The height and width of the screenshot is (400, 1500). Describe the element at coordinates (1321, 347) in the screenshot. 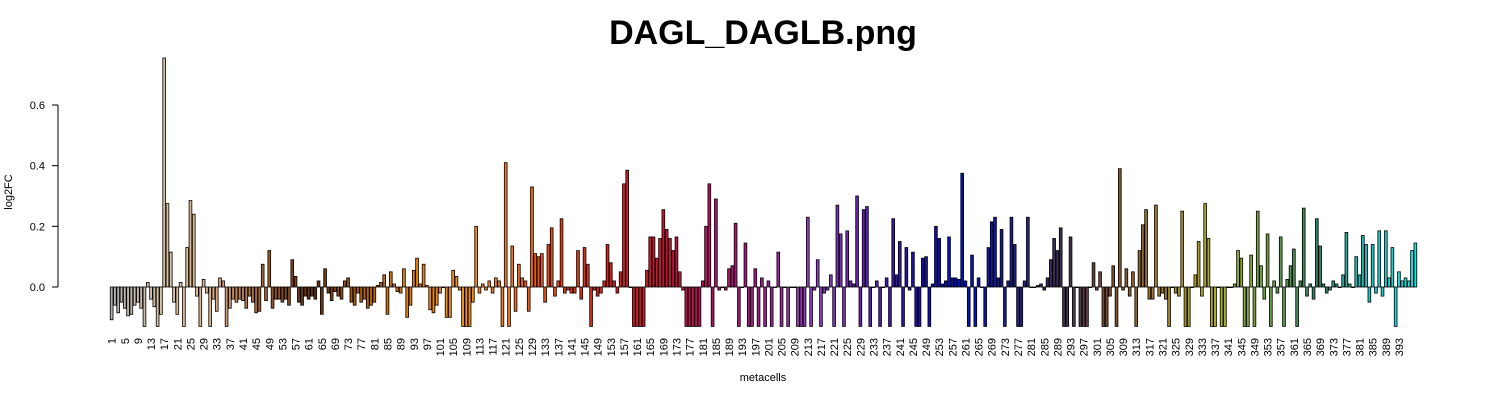

I see `x-tick-label: 369` at that location.